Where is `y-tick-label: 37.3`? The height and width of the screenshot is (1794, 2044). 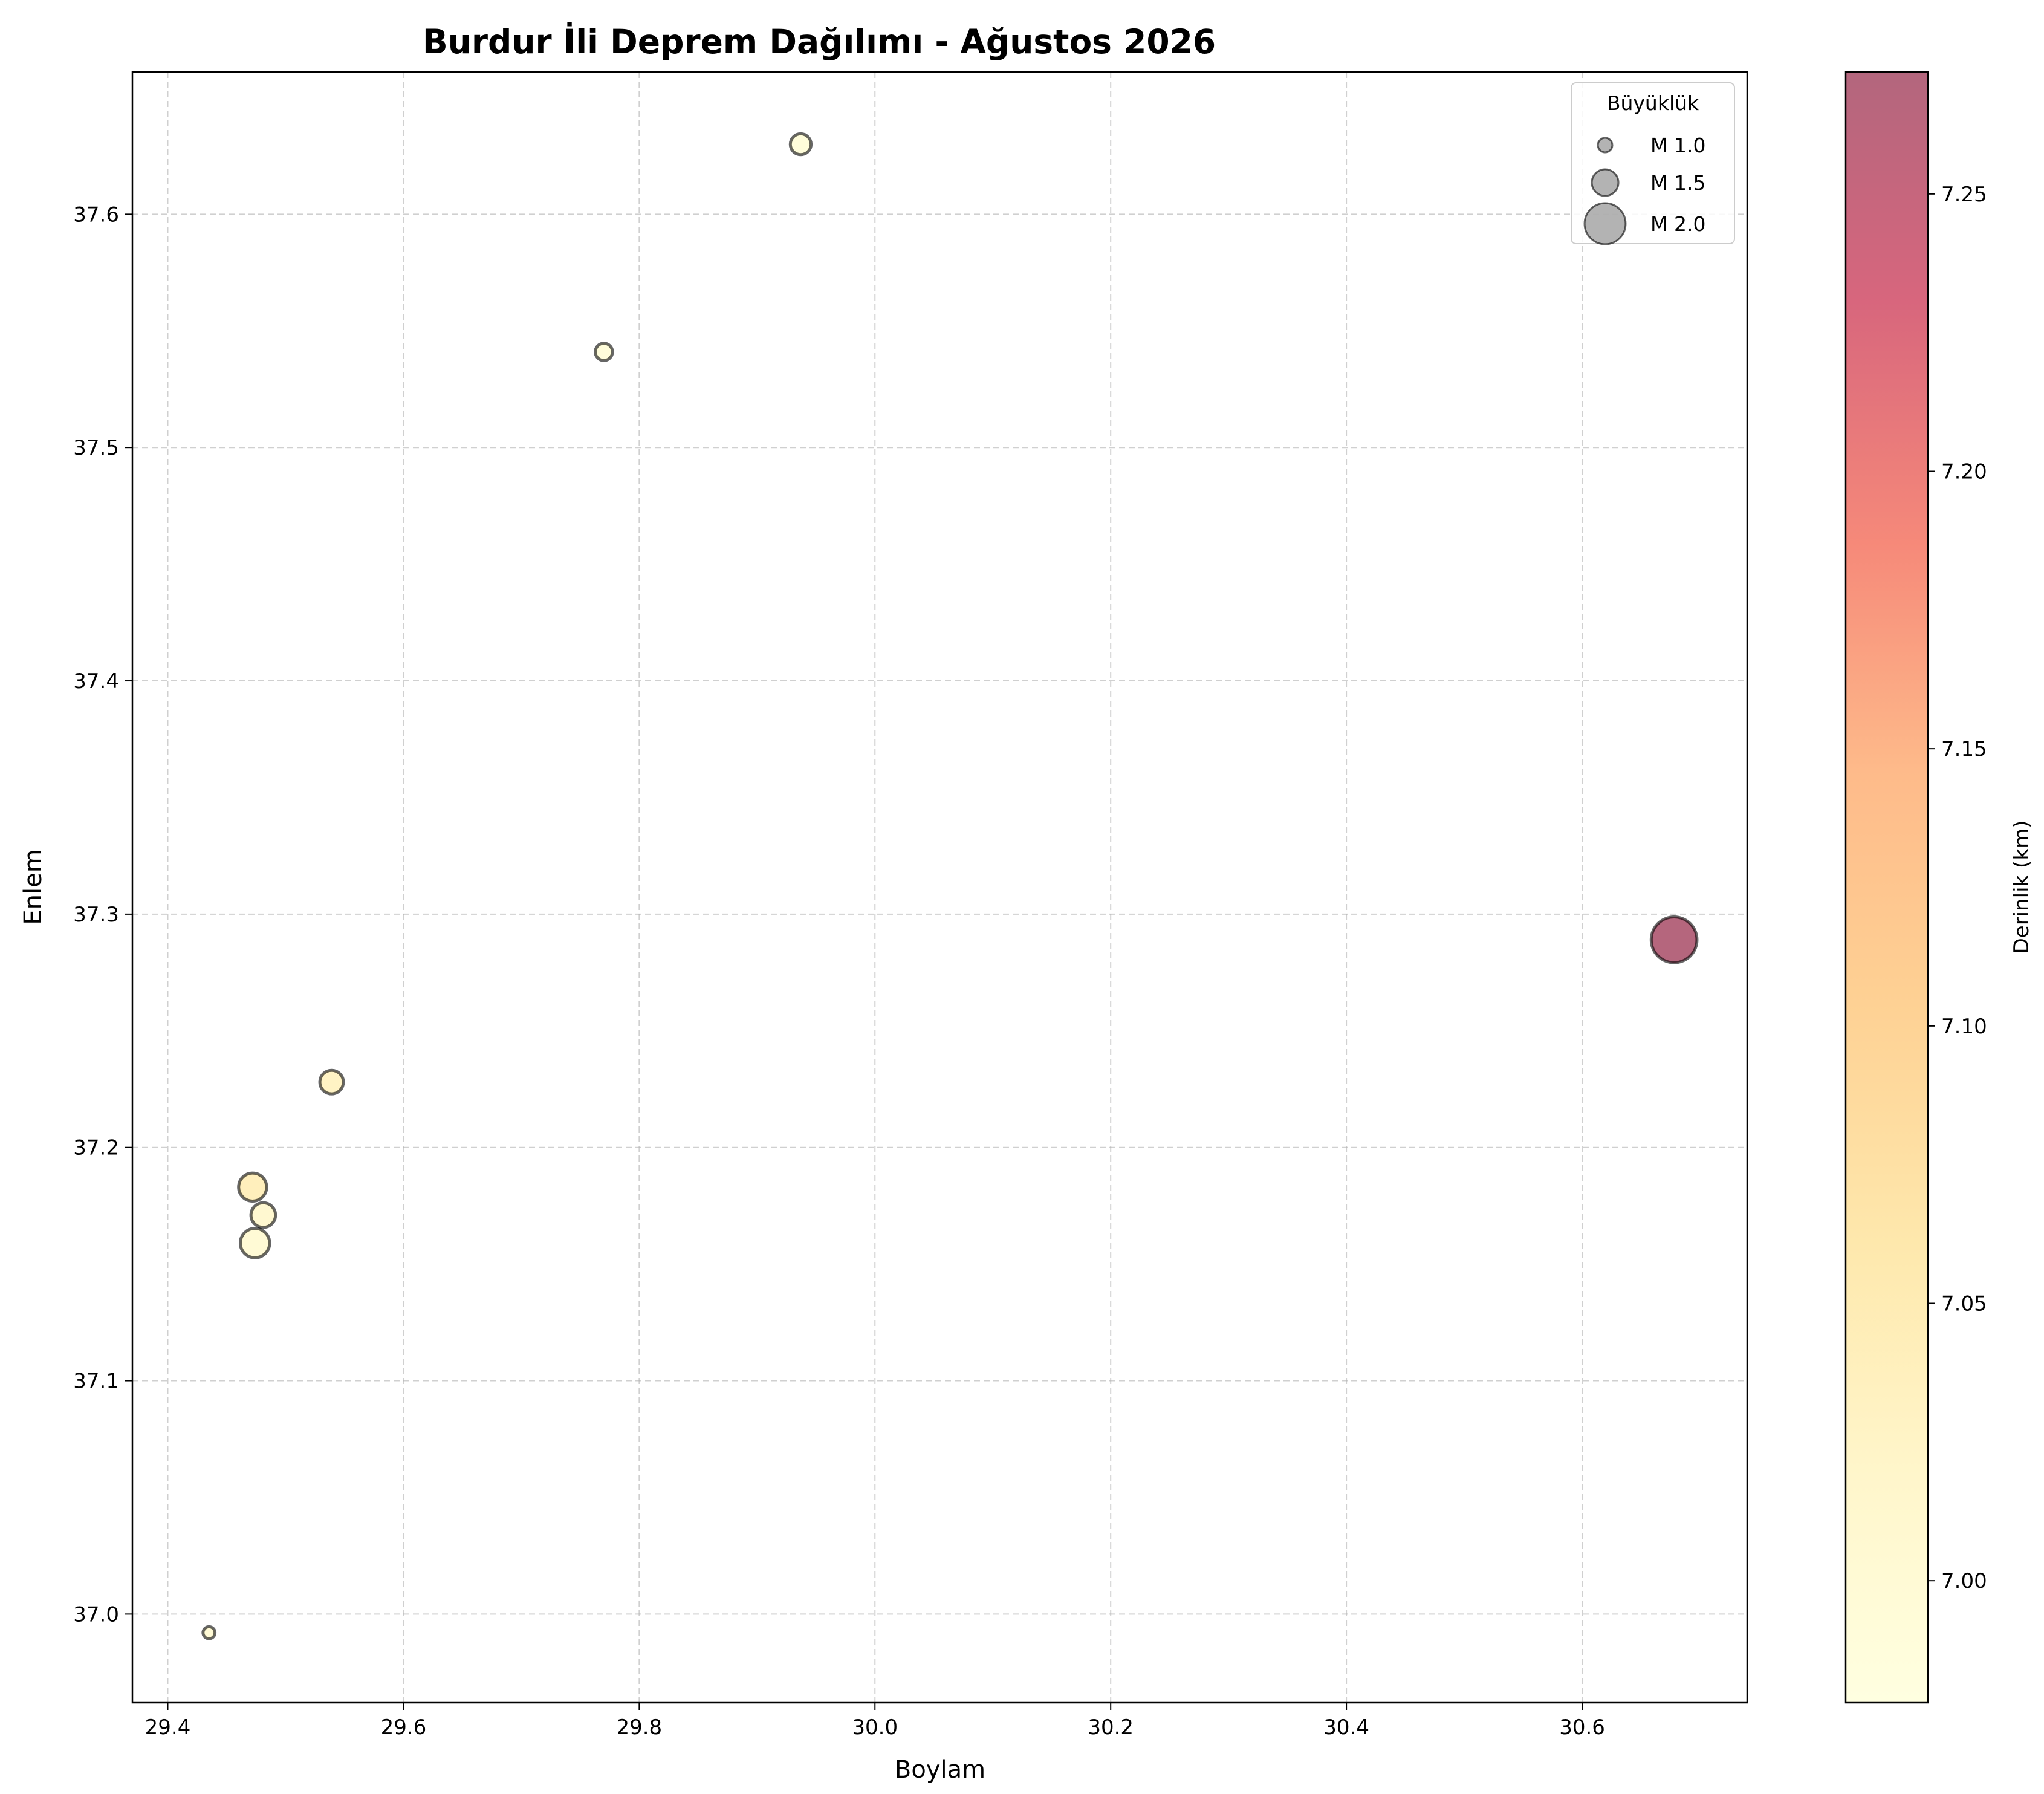
y-tick-label: 37.3 is located at coordinates (96, 915).